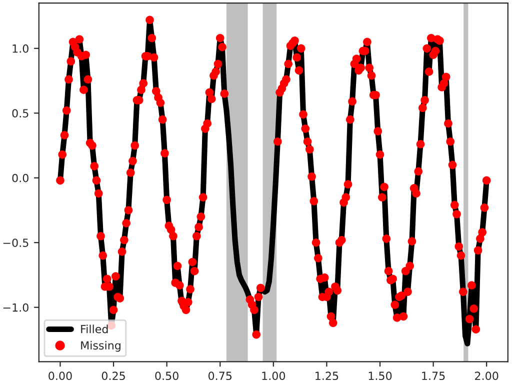 The image size is (512, 384). Describe the element at coordinates (433, 376) in the screenshot. I see `x-tick-label: 1.75` at that location.